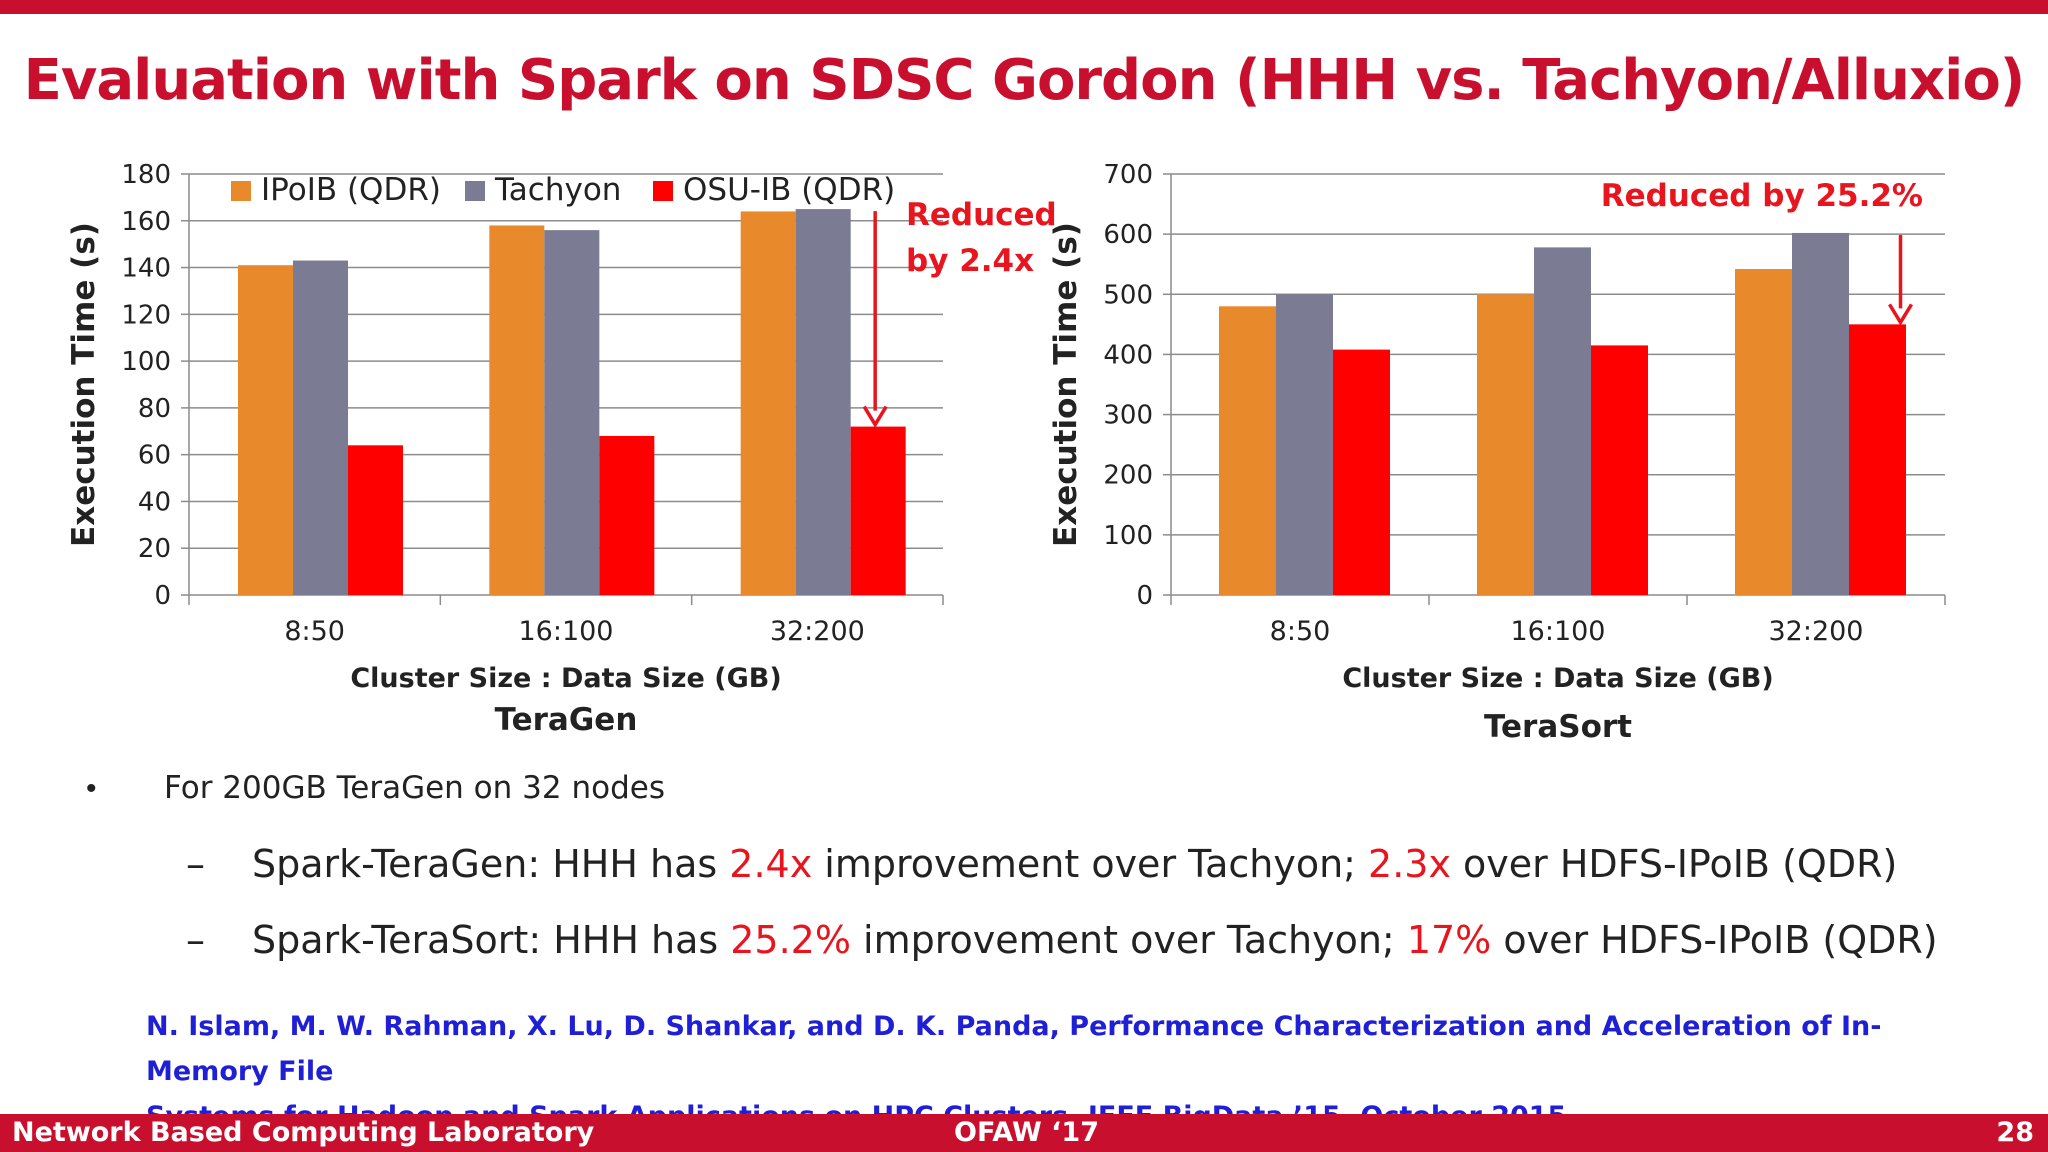 This screenshot has width=2048, height=1152. Describe the element at coordinates (84, 384) in the screenshot. I see `teragen-y-axis-label: Execution Time (s)` at that location.